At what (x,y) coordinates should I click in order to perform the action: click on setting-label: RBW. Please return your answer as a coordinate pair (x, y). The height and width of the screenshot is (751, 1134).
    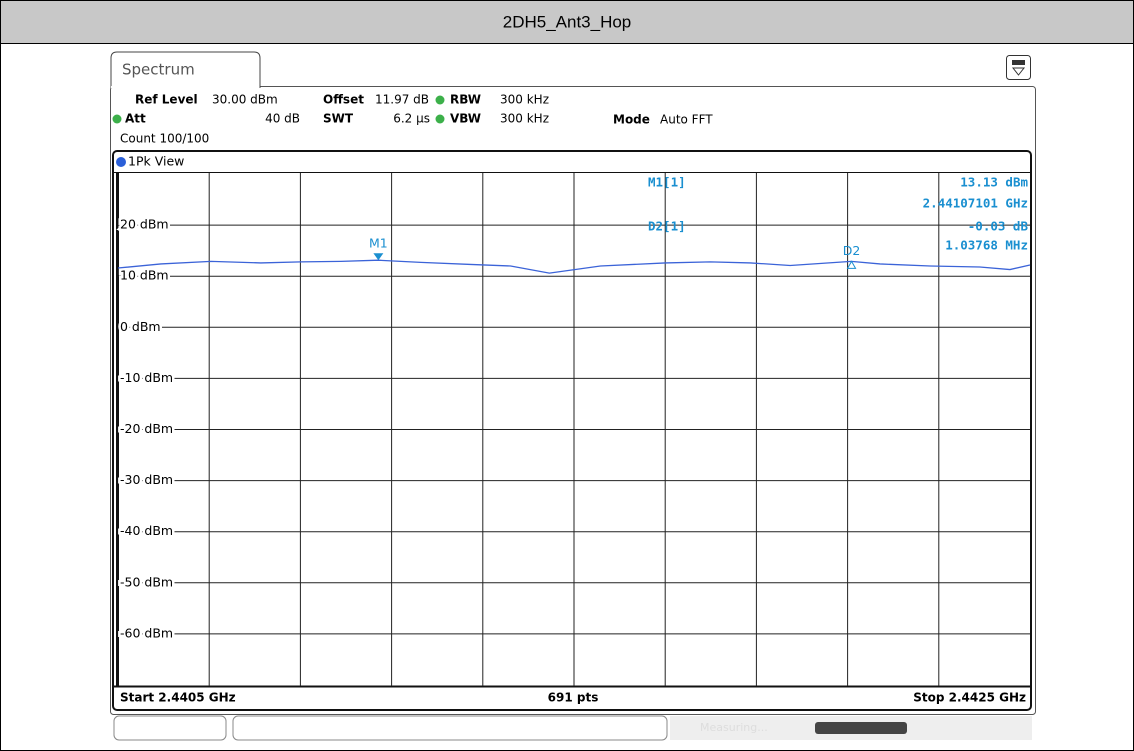
    Looking at the image, I should click on (465, 100).